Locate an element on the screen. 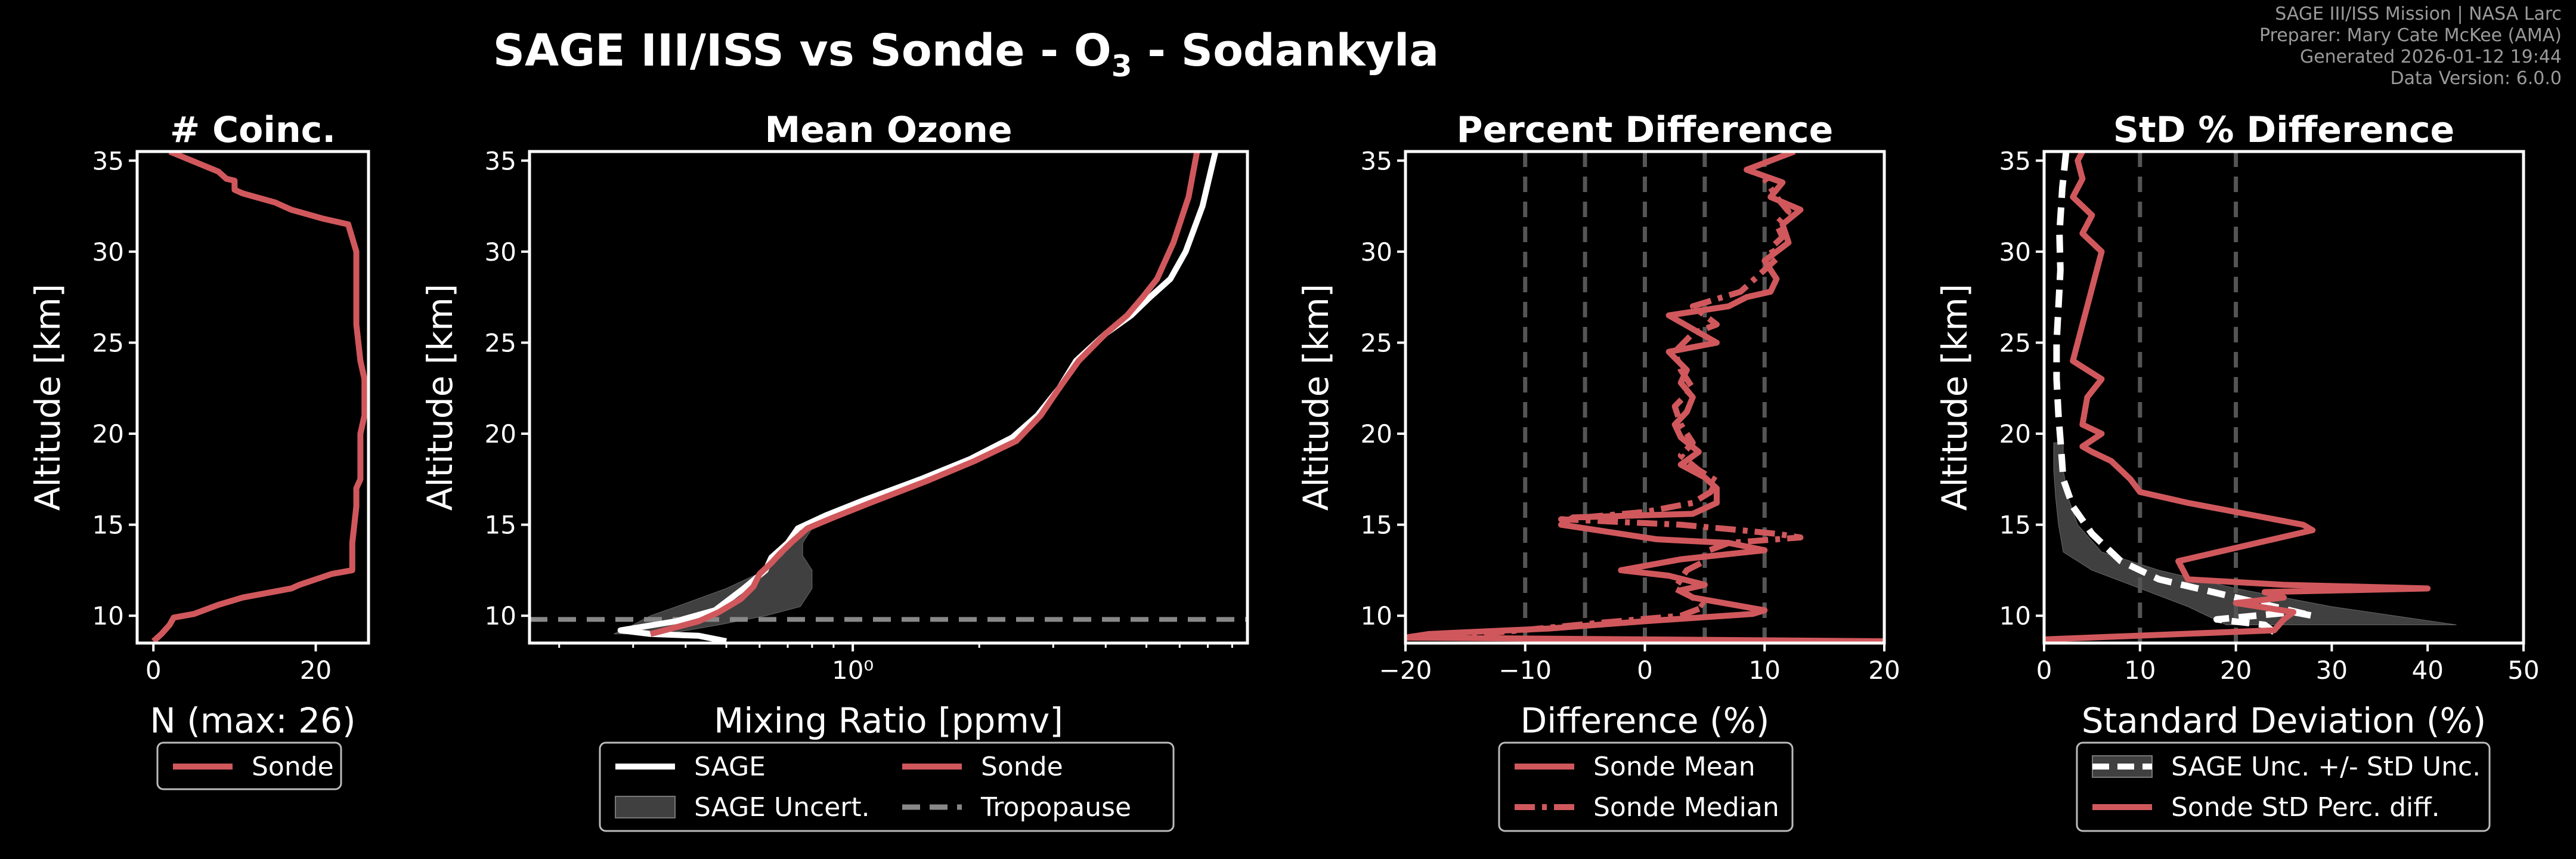 This screenshot has height=859, width=2576. x-tick-label: 50 is located at coordinates (2523, 670).